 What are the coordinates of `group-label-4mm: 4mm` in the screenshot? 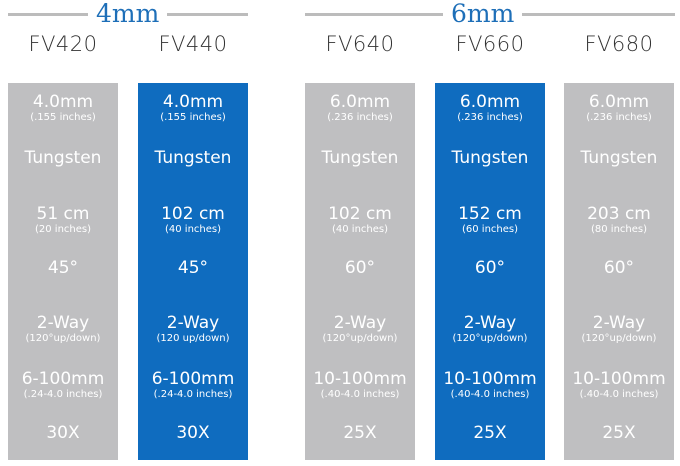 It's located at (128, 14).